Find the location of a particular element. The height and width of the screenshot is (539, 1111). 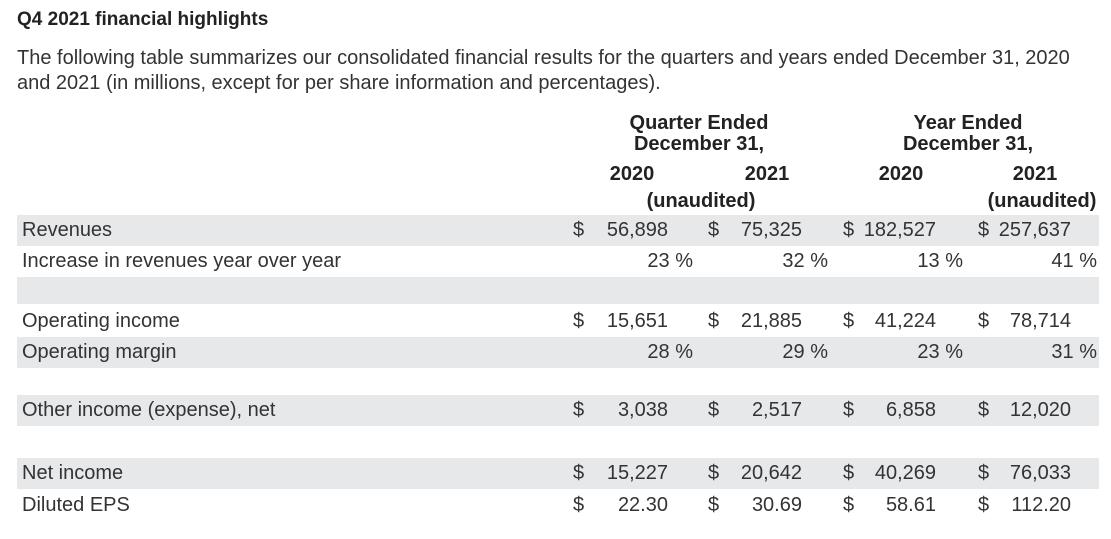

fy-2020-value: 6,858 is located at coordinates (910, 410).